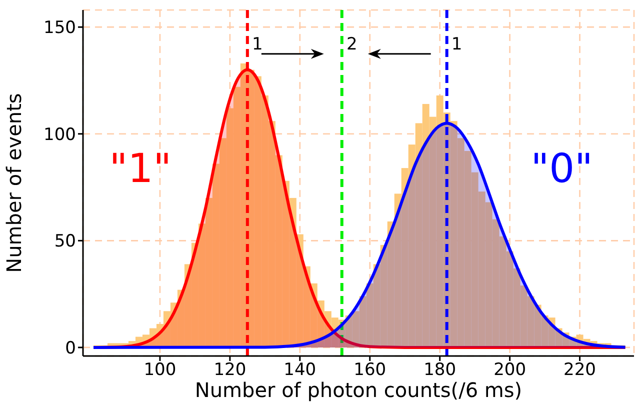  Describe the element at coordinates (300, 370) in the screenshot. I see `x-tick-label: 140` at that location.